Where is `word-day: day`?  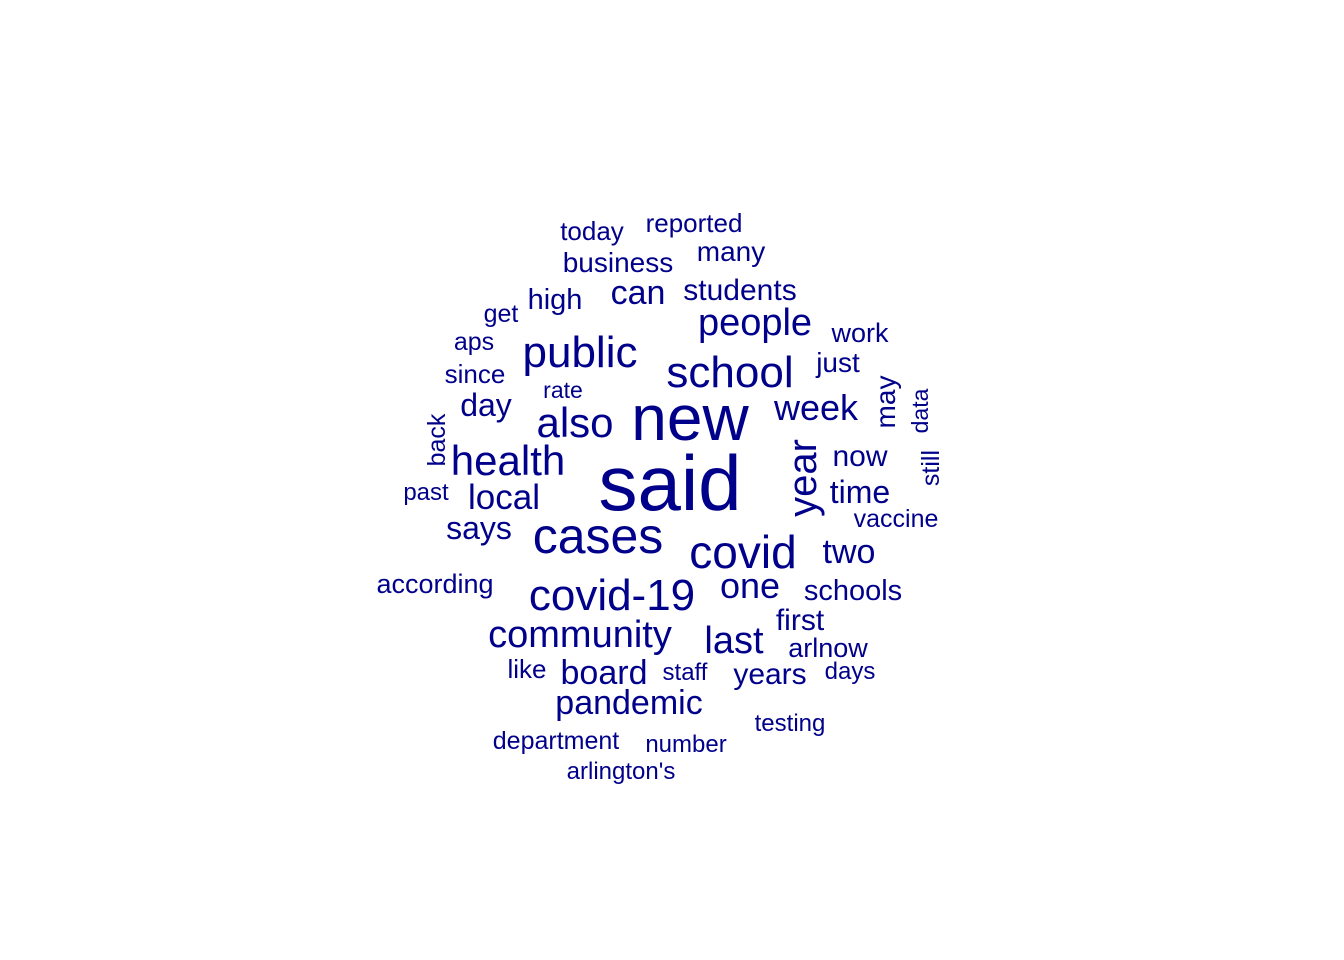
word-day: day is located at coordinates (486, 405).